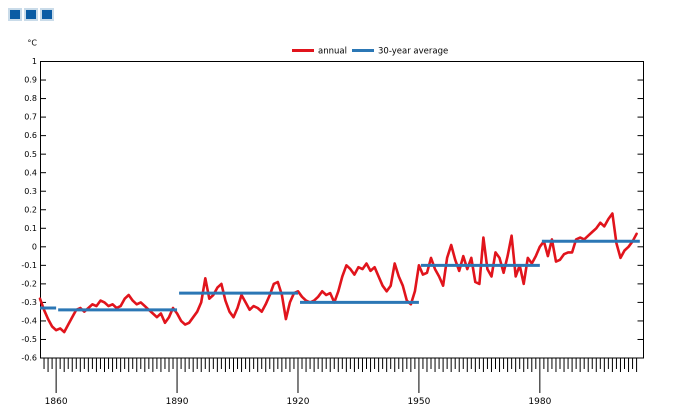 The width and height of the screenshot is (680, 420). Describe the element at coordinates (539, 402) in the screenshot. I see `x-axis-year-label: 1980` at that location.